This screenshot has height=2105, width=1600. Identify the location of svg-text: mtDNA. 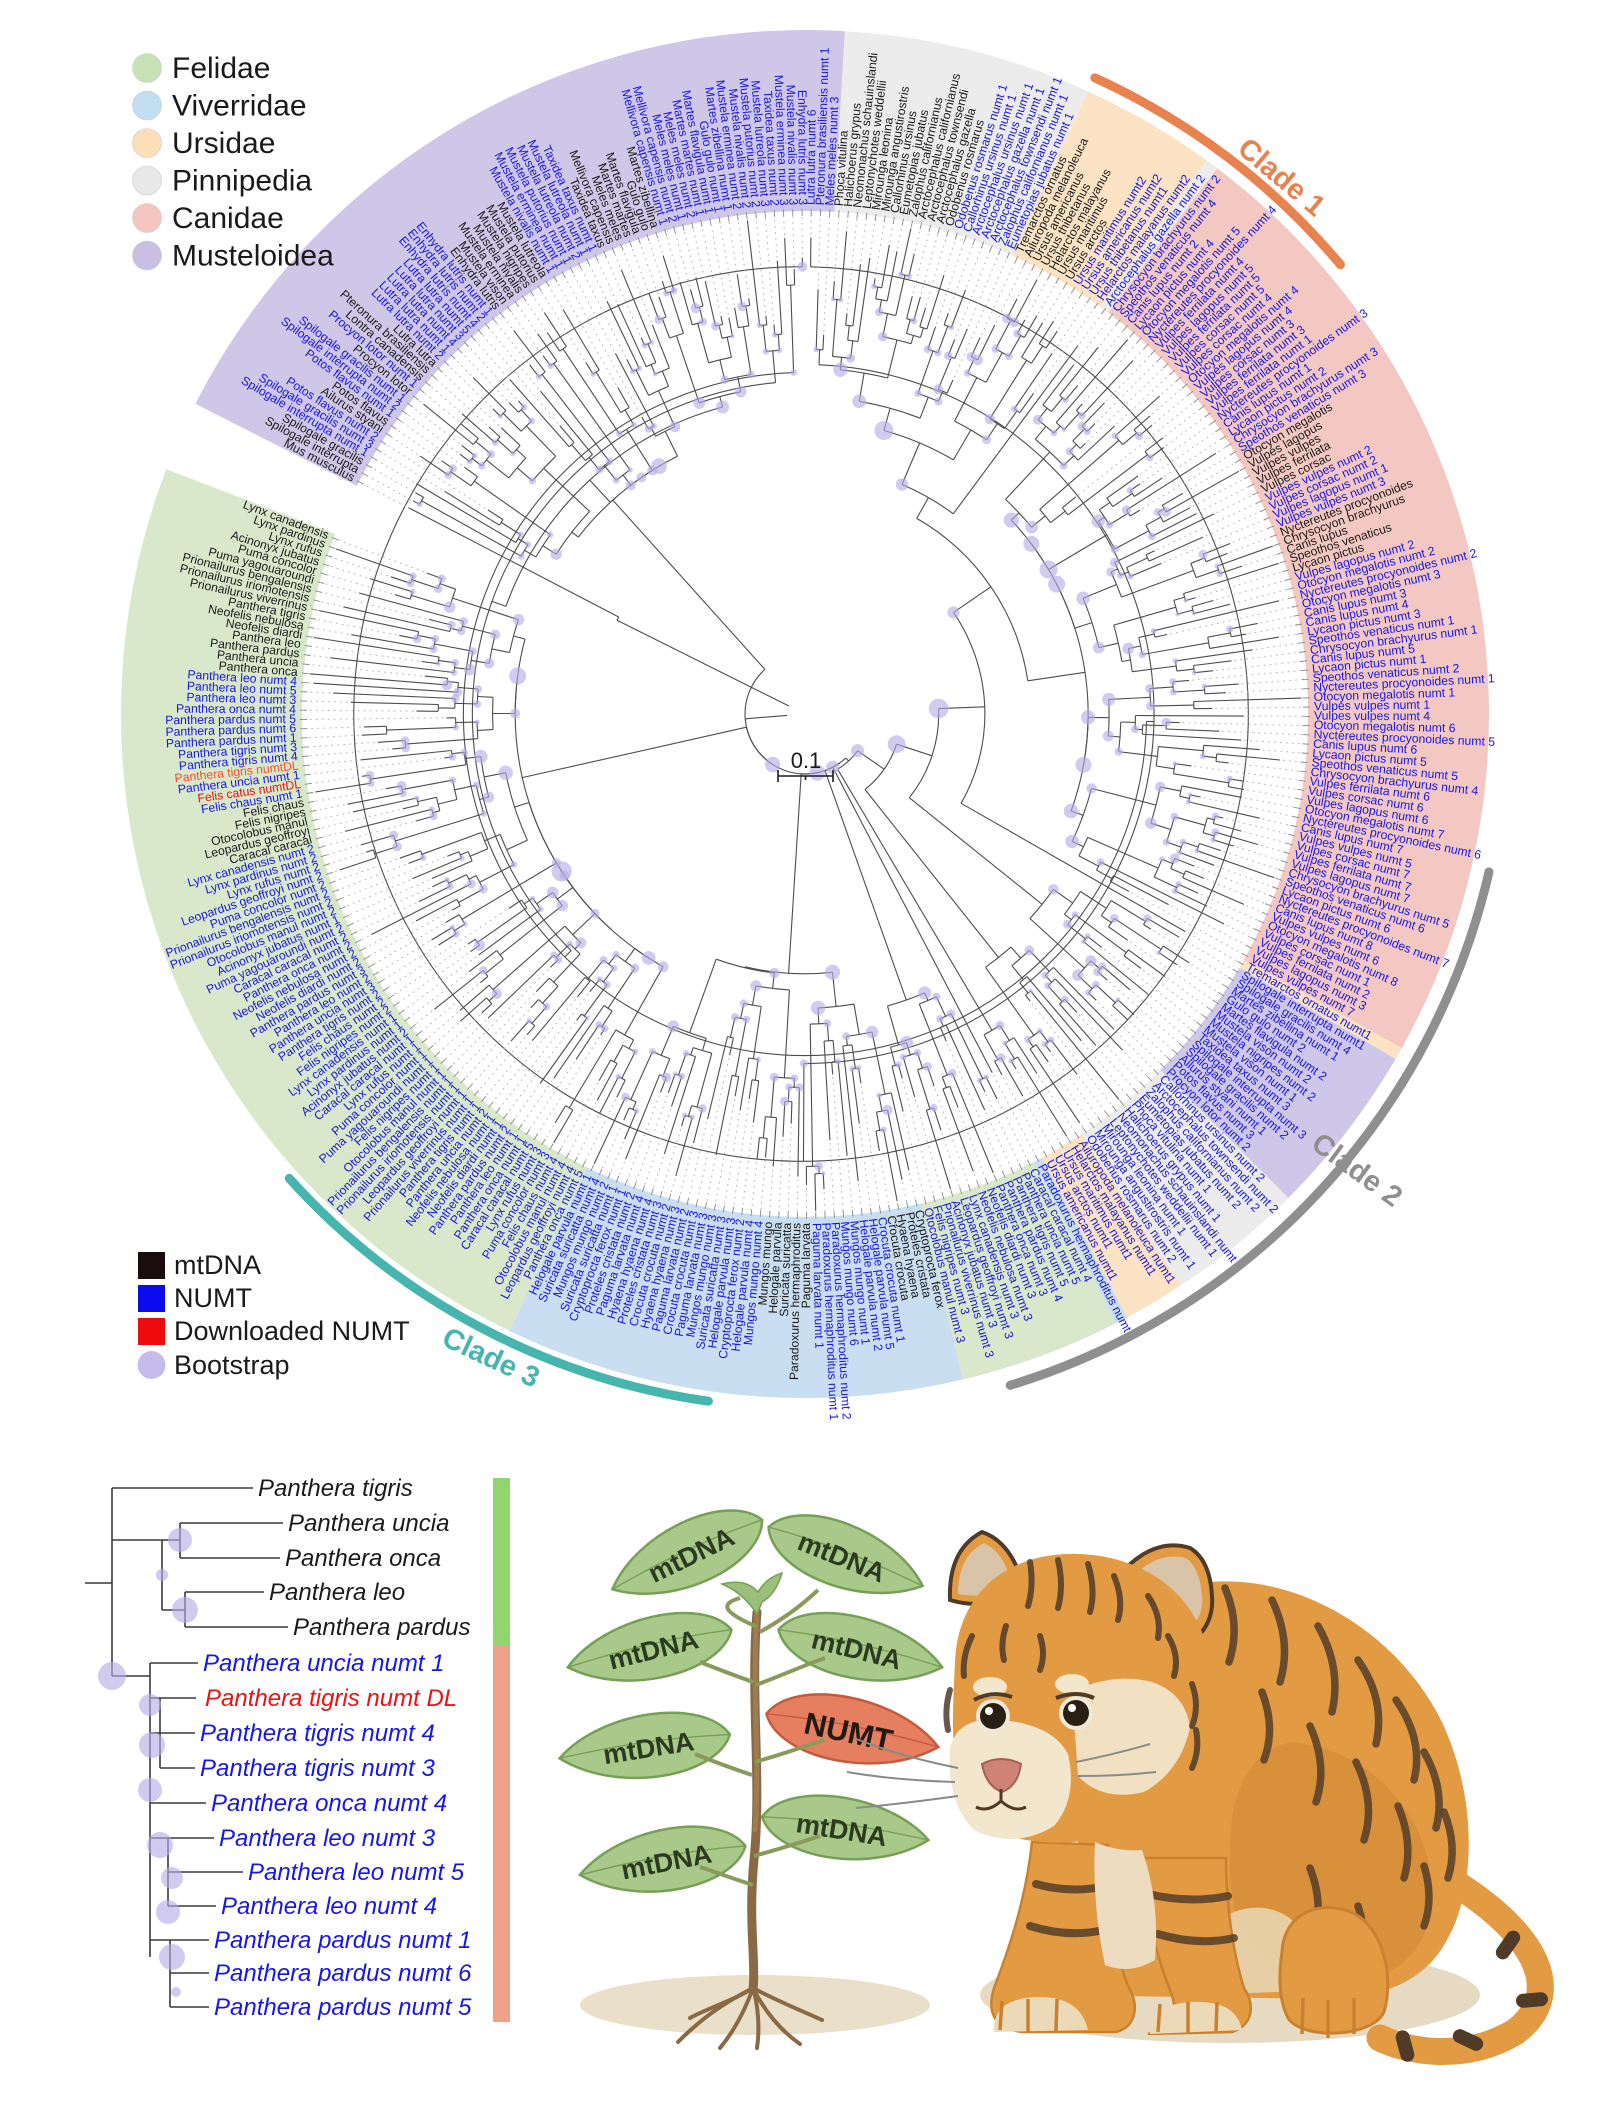
(217, 1265).